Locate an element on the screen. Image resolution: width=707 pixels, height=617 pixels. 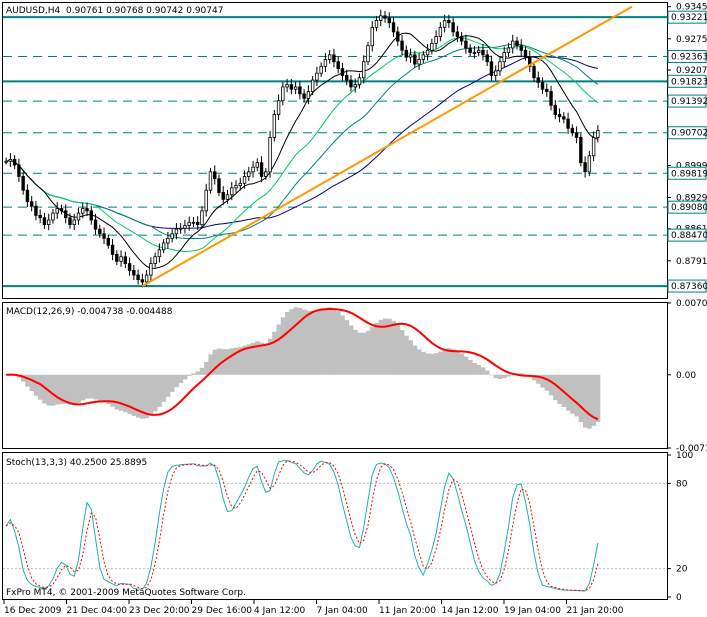
level-tag-label: 0.90702 is located at coordinates (689, 134).